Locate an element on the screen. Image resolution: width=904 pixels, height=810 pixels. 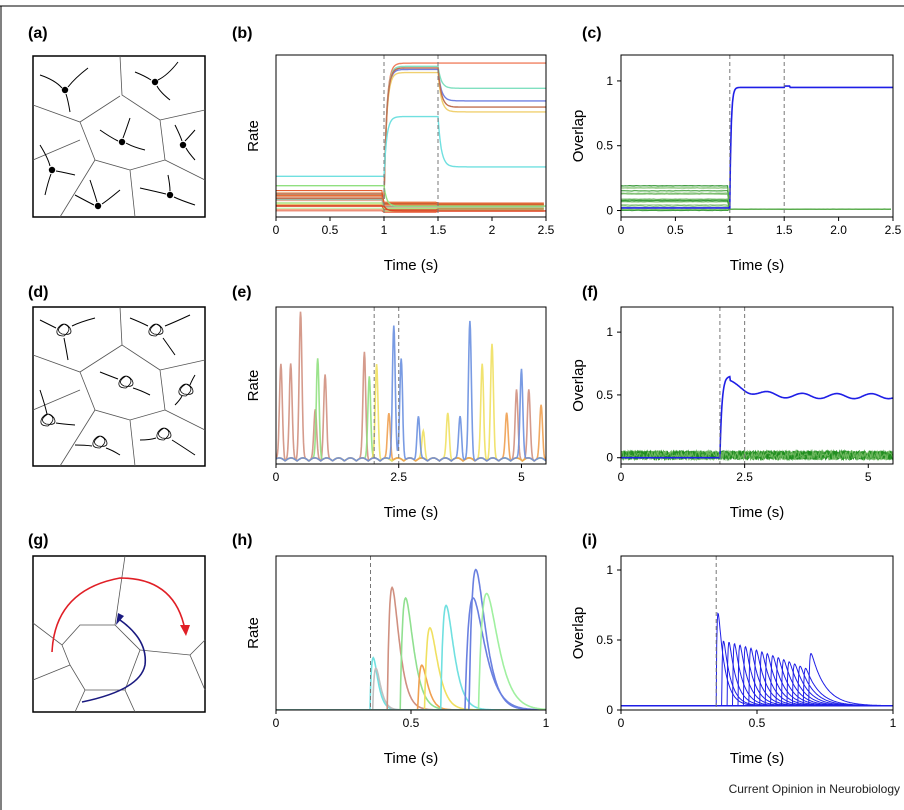
panel-g-sequence-landscape-diagram is located at coordinates (119, 634).